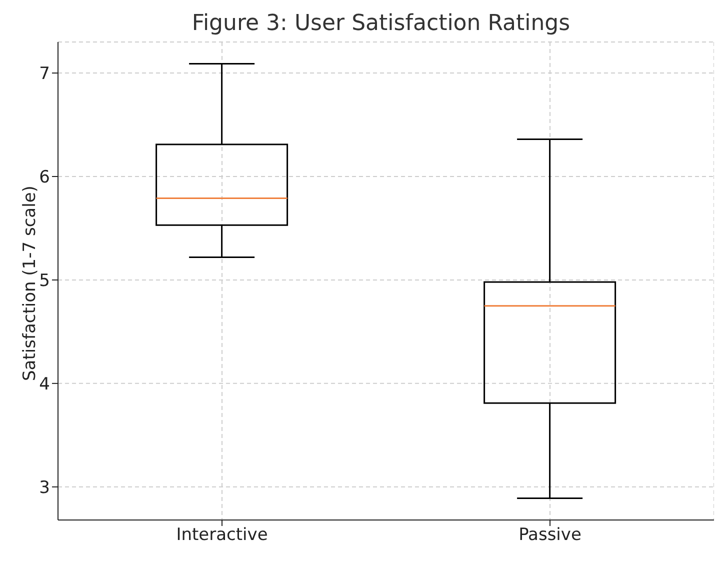  Describe the element at coordinates (44, 74) in the screenshot. I see `y-tick-label: 7` at that location.